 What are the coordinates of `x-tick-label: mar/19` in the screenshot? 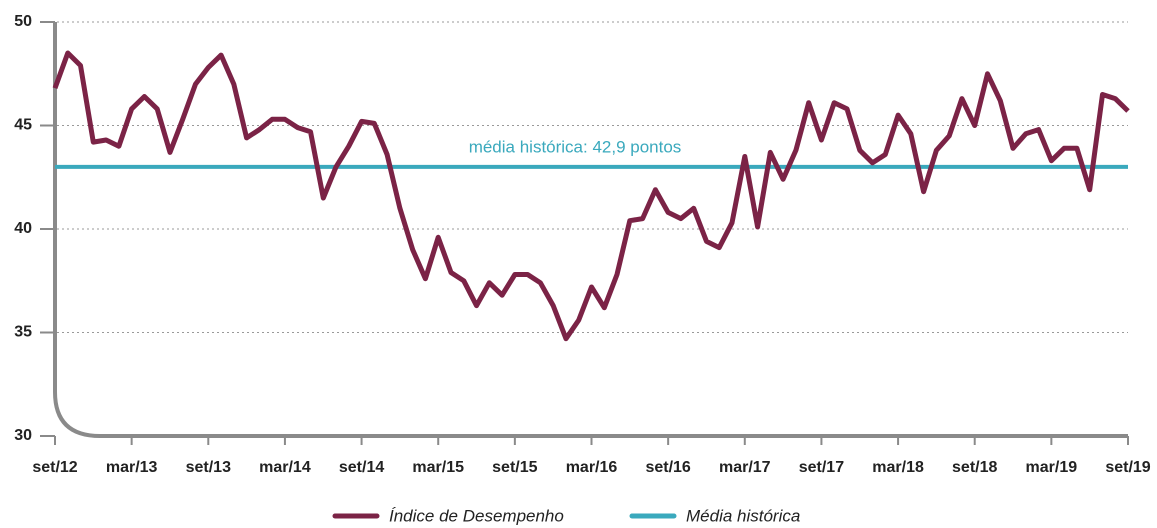 It's located at (1052, 467).